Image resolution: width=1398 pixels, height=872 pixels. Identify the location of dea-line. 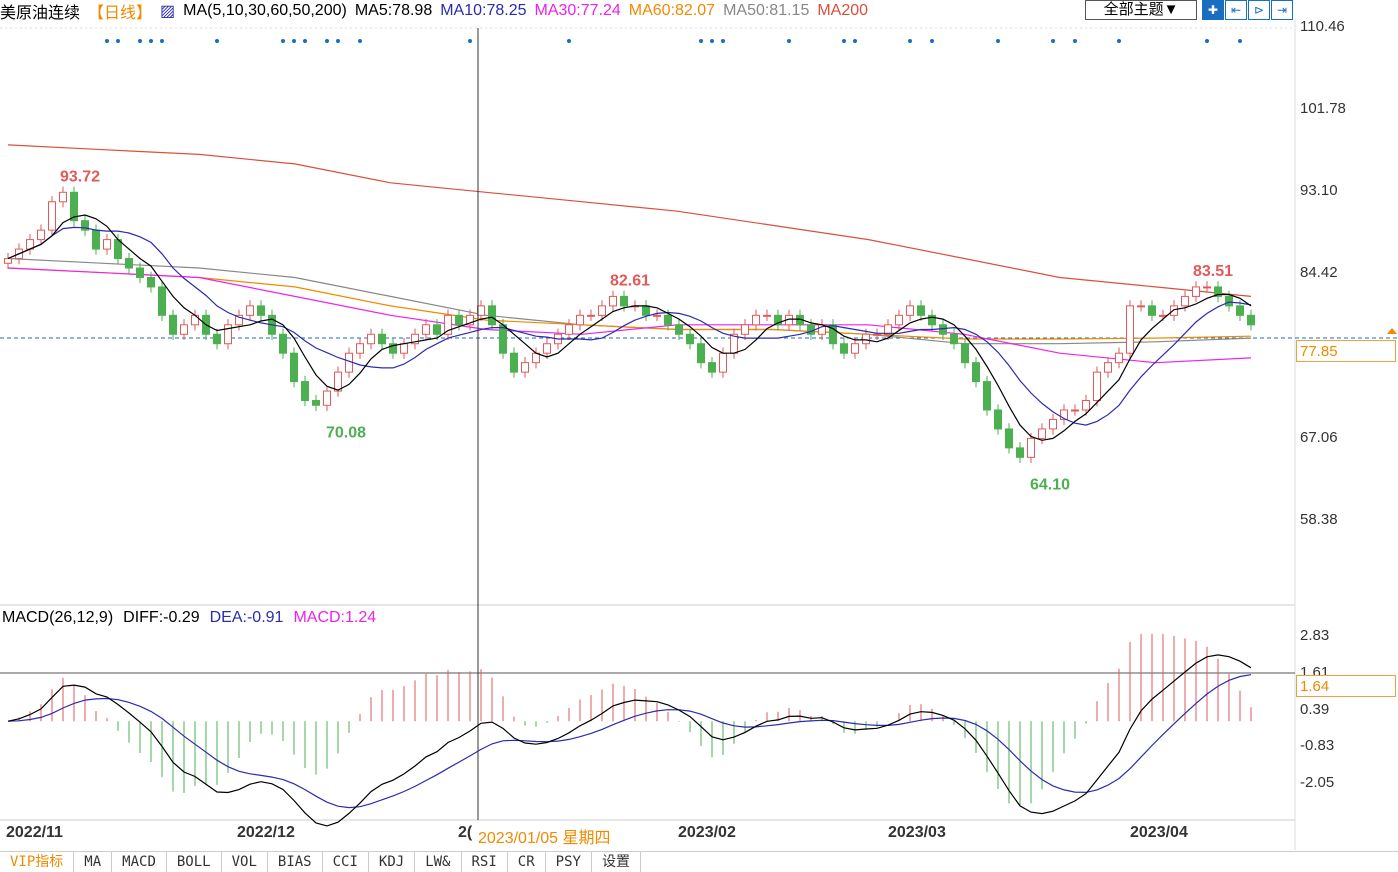
(629, 741).